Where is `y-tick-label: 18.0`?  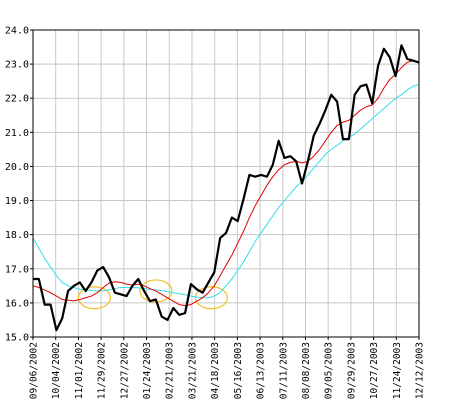 y-tick-label: 18.0 is located at coordinates (17, 235).